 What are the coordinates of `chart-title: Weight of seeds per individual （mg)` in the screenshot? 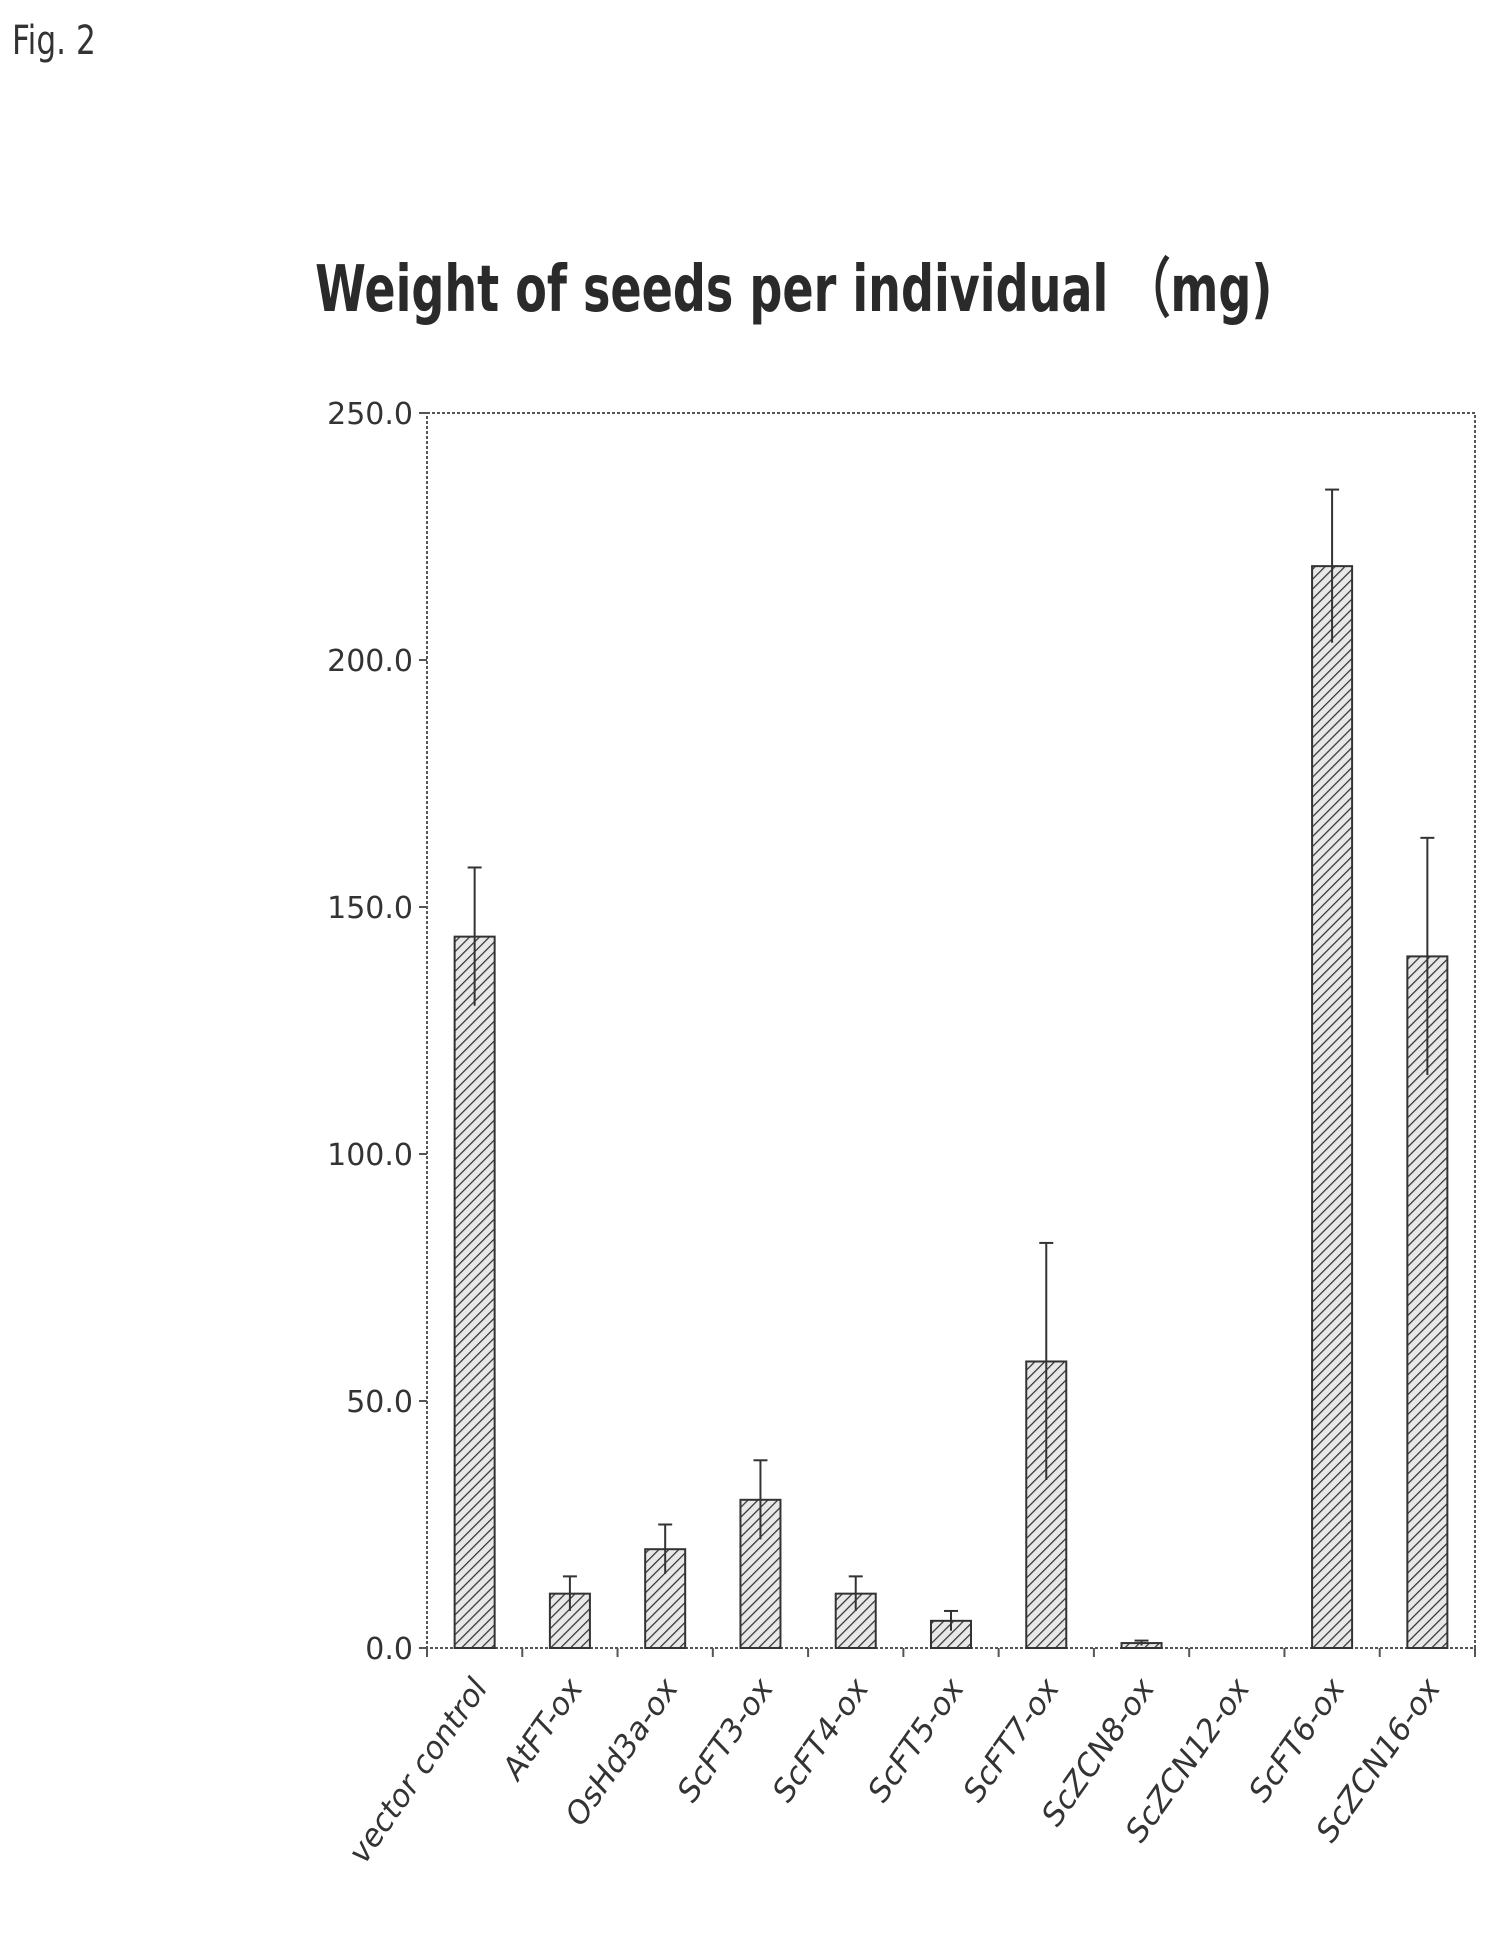 It's located at (794, 290).